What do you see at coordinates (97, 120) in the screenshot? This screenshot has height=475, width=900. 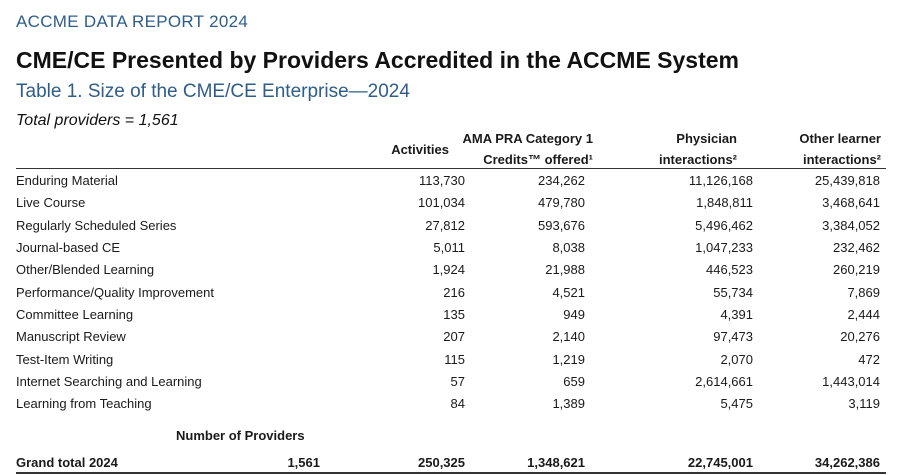 I see `total-providers: Total providers = 1,561` at bounding box center [97, 120].